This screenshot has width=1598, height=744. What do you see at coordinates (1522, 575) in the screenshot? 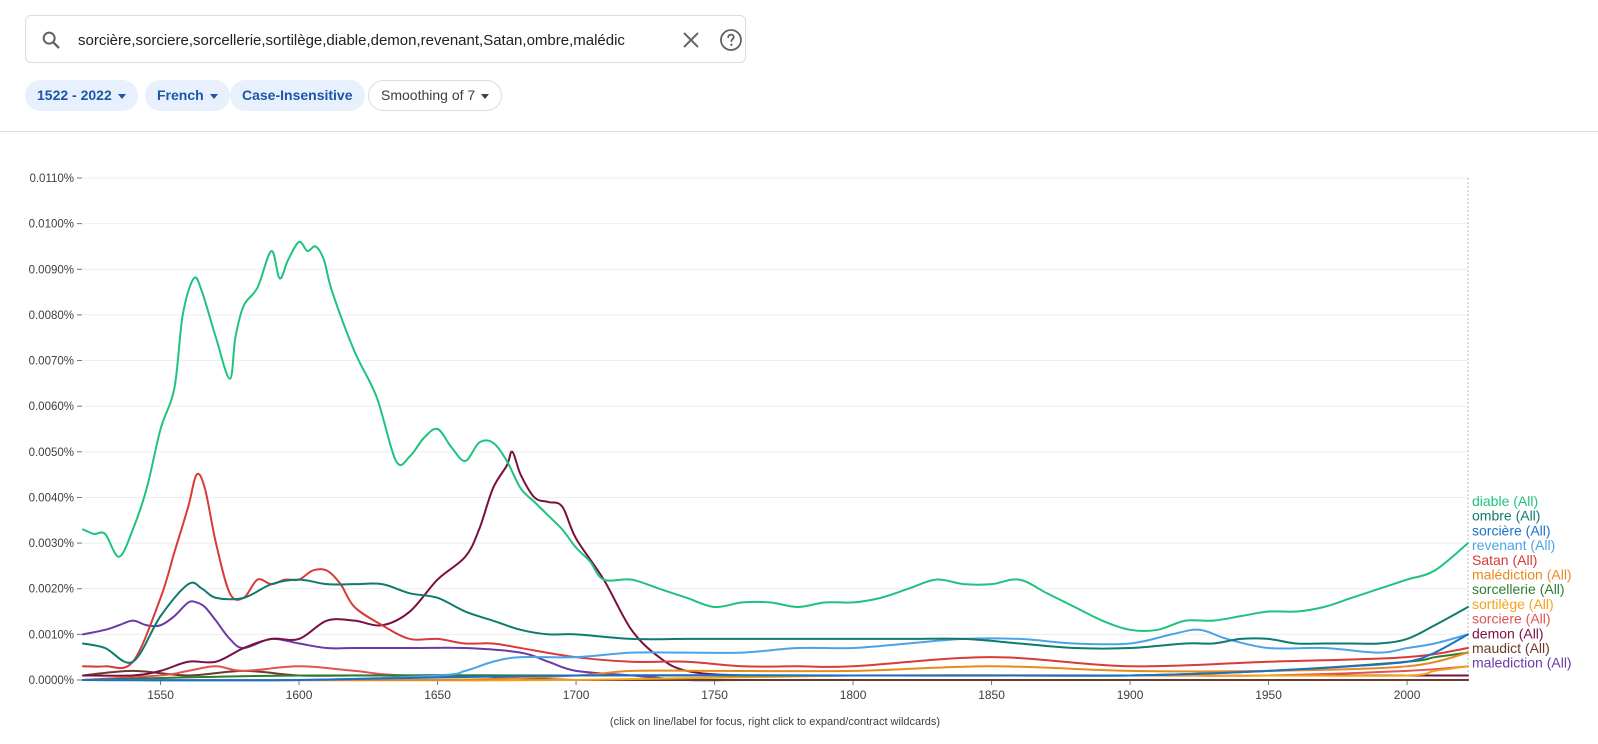
I see `legend-label-malediction_accent: malédiction (All)` at bounding box center [1522, 575].